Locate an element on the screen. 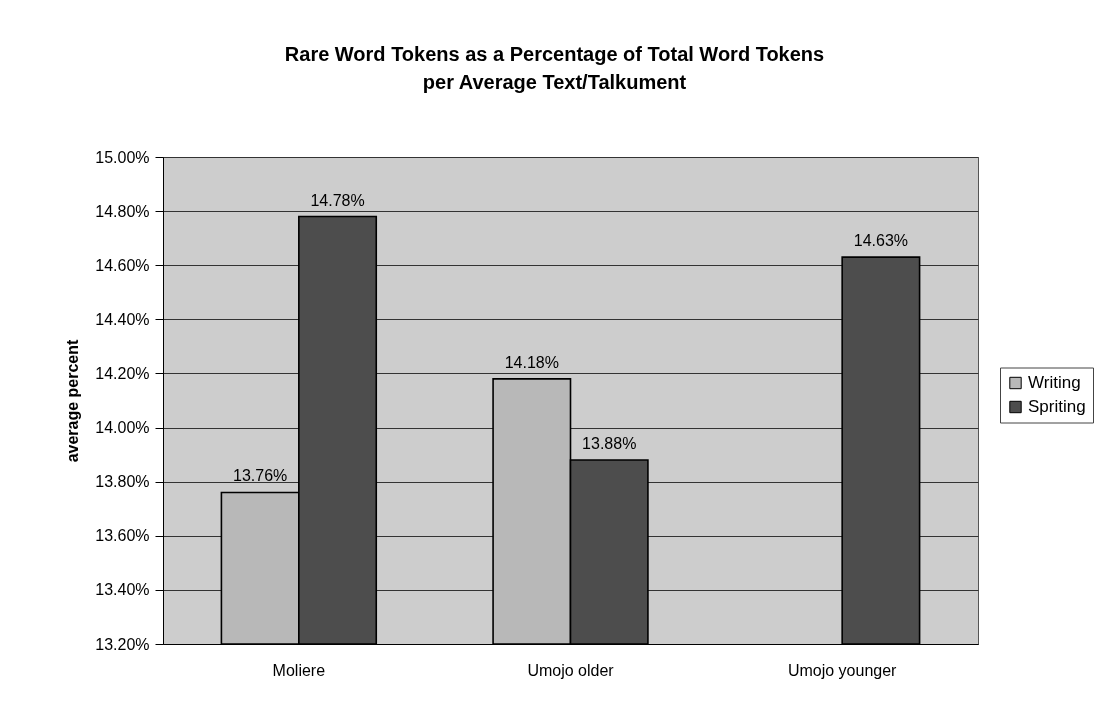 This screenshot has width=1108, height=708. x-tick-label: Umojo younger is located at coordinates (842, 670).